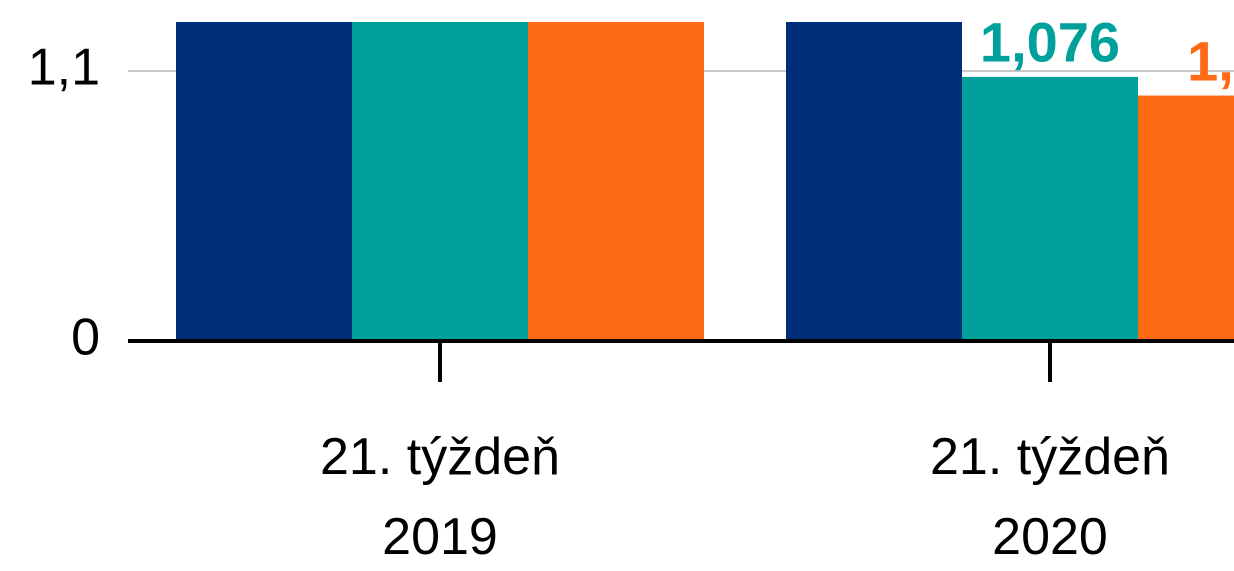 The width and height of the screenshot is (1234, 571). Describe the element at coordinates (1210, 60) in the screenshot. I see `value-label: 1,0` at that location.